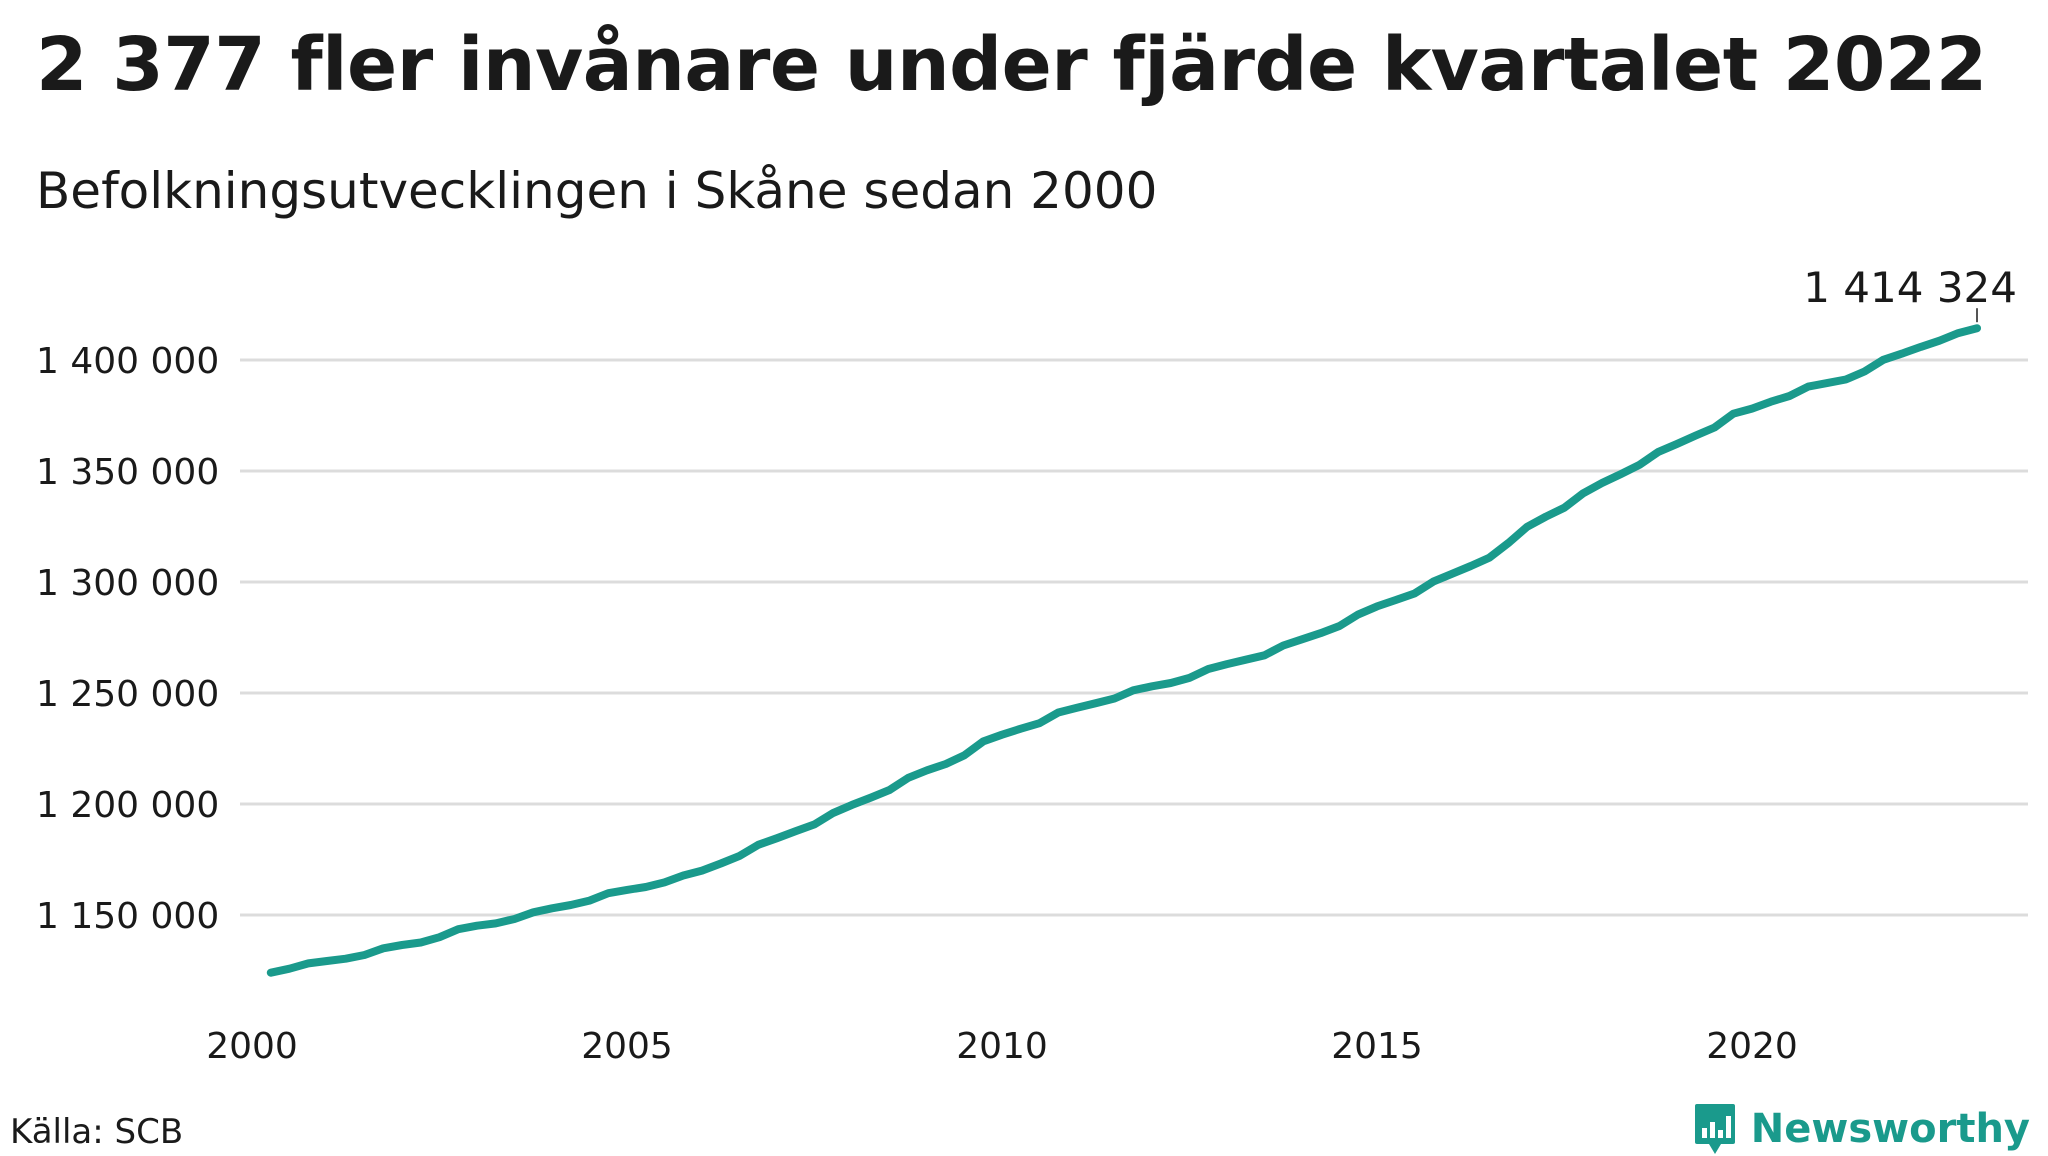 Image resolution: width=2048 pixels, height=1156 pixels. Describe the element at coordinates (252, 1046) in the screenshot. I see `x-tick-label: 2000` at that location.